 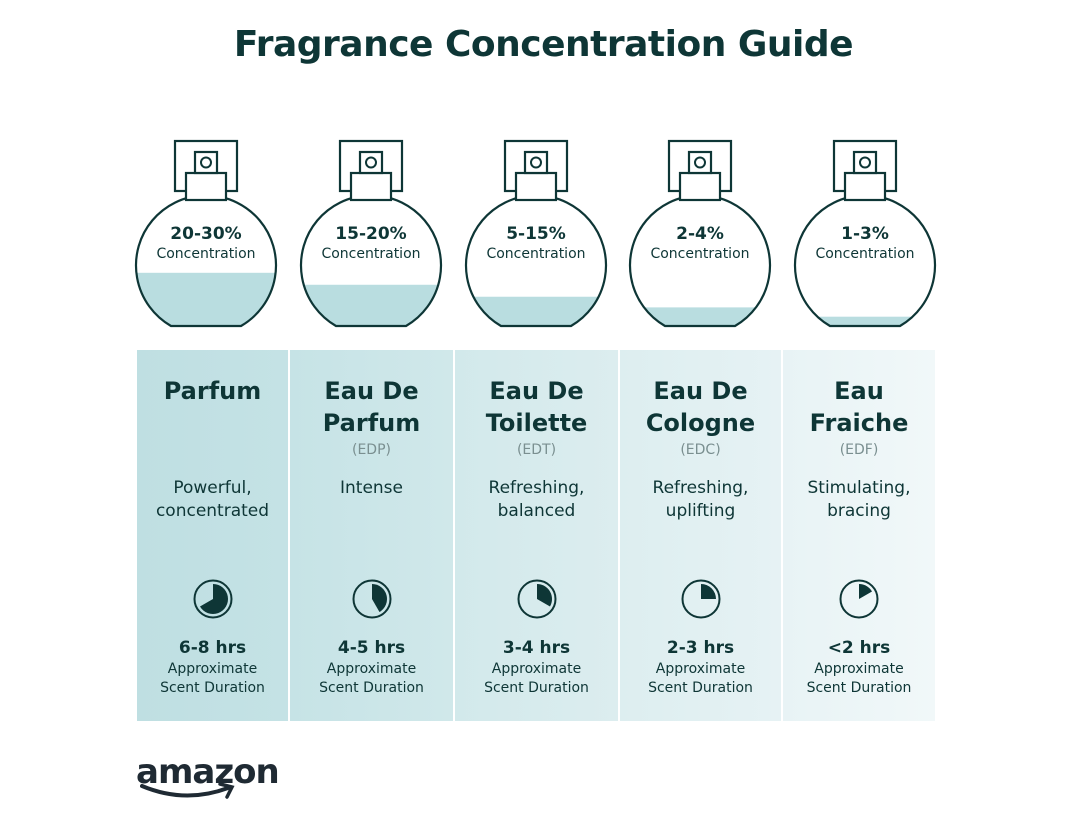 I want to click on fragrance-name: Eau Fraiche, so click(x=859, y=407).